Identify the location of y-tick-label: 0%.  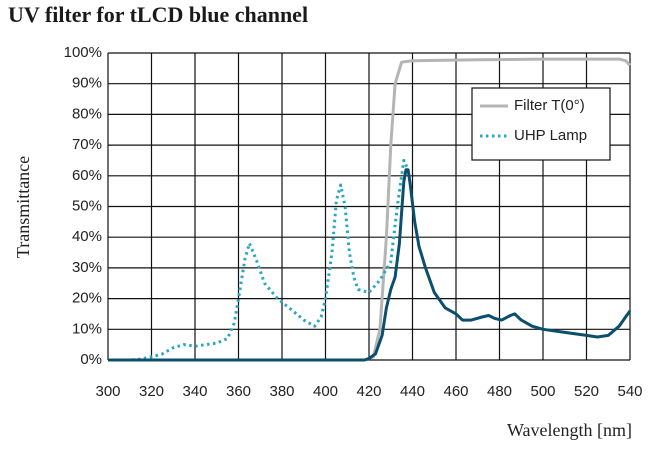
(91, 359).